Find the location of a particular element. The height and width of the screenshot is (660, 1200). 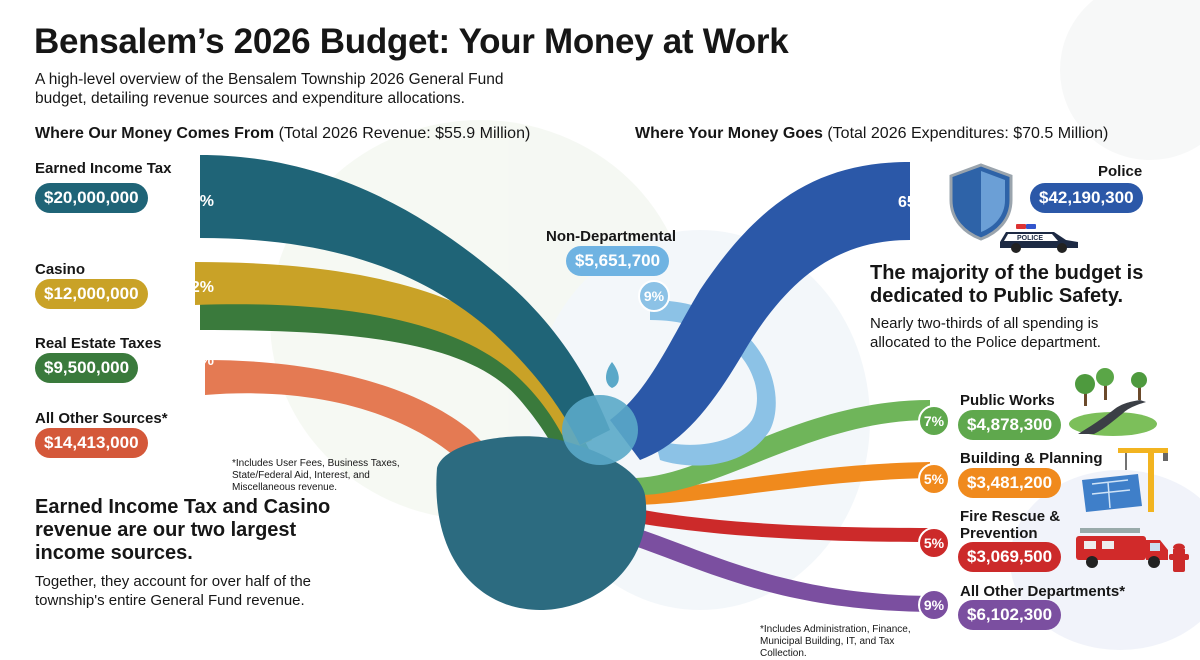

shield-icon is located at coordinates (981, 202).